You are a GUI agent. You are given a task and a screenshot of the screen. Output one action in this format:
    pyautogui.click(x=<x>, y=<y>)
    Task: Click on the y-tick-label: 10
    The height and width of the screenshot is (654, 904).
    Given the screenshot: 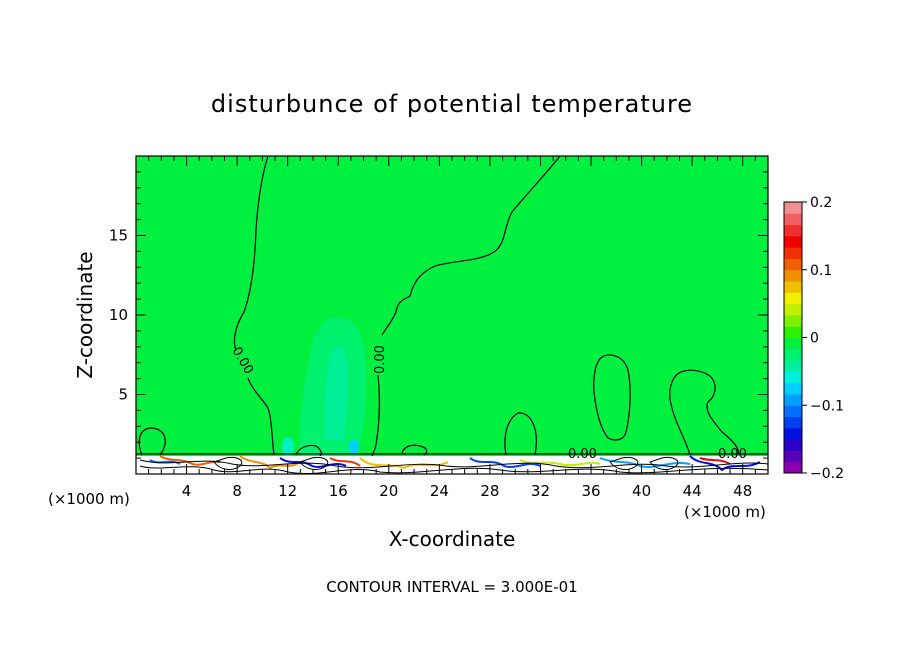 What is the action you would take?
    pyautogui.click(x=118, y=315)
    